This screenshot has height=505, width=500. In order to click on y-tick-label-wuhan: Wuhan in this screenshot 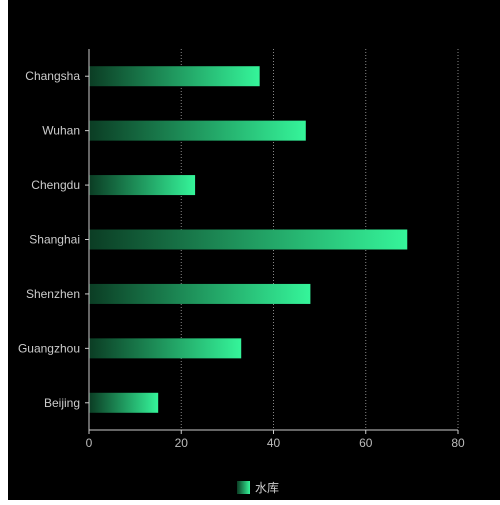, I will do `click(61, 131)`.